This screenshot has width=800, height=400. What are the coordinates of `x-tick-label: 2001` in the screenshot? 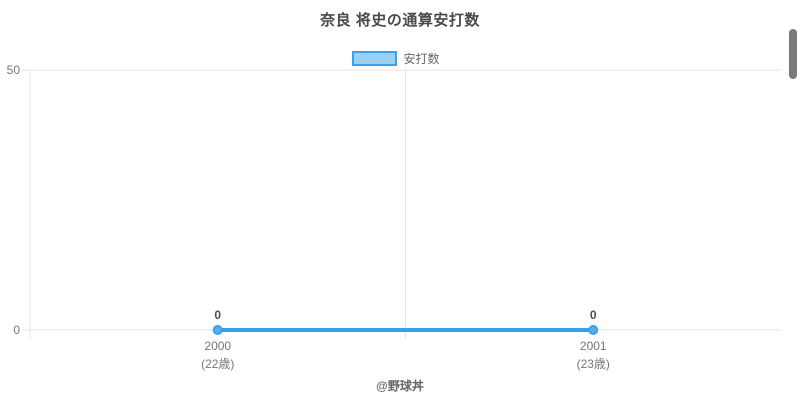 It's located at (593, 346).